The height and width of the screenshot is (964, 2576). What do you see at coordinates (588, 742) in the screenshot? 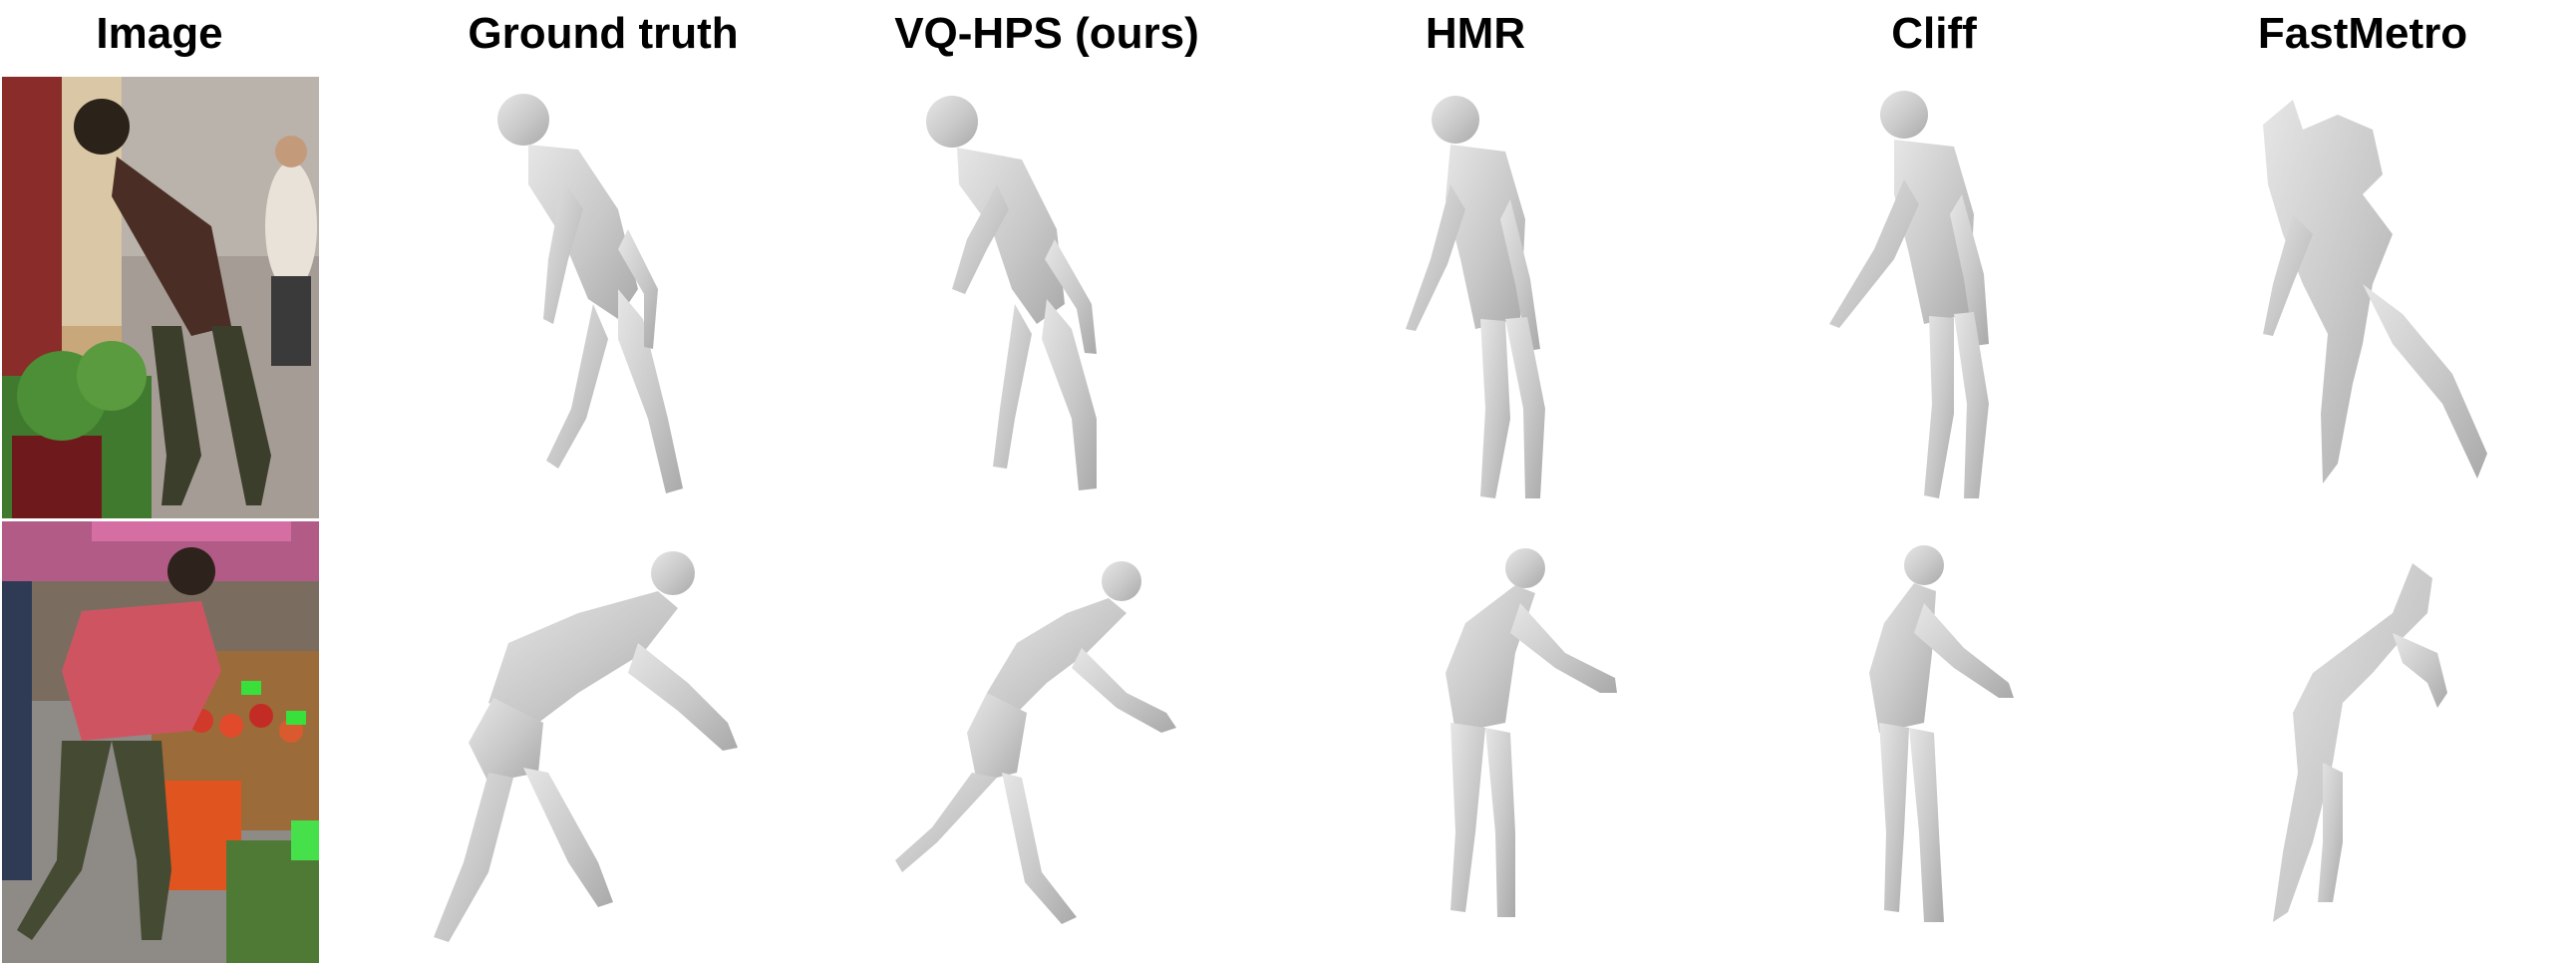
I see `mesh-ground-truth-row2` at bounding box center [588, 742].